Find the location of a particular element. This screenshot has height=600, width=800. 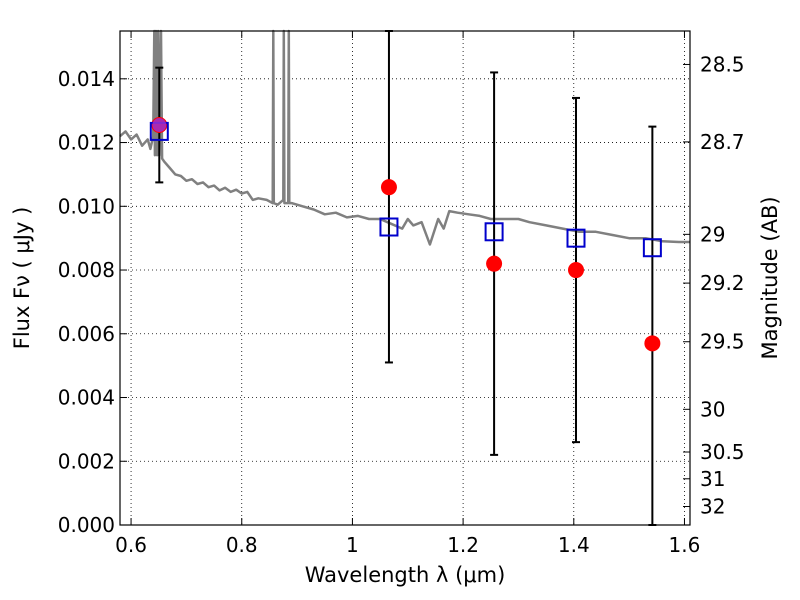

y-tick-label: 0.006 is located at coordinates (86, 334).